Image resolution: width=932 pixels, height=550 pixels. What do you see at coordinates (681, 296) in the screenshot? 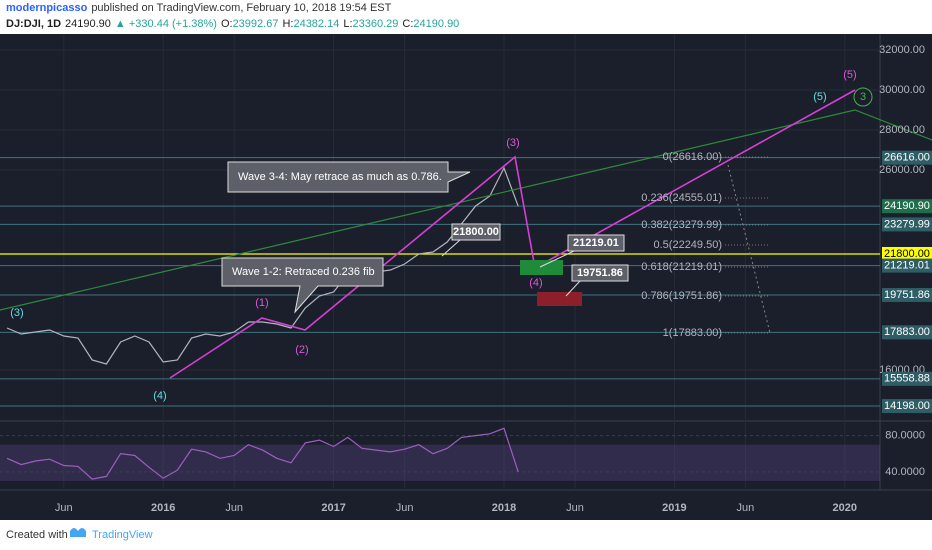
I see `fib-label: 0.786(19751.86)` at bounding box center [681, 296].